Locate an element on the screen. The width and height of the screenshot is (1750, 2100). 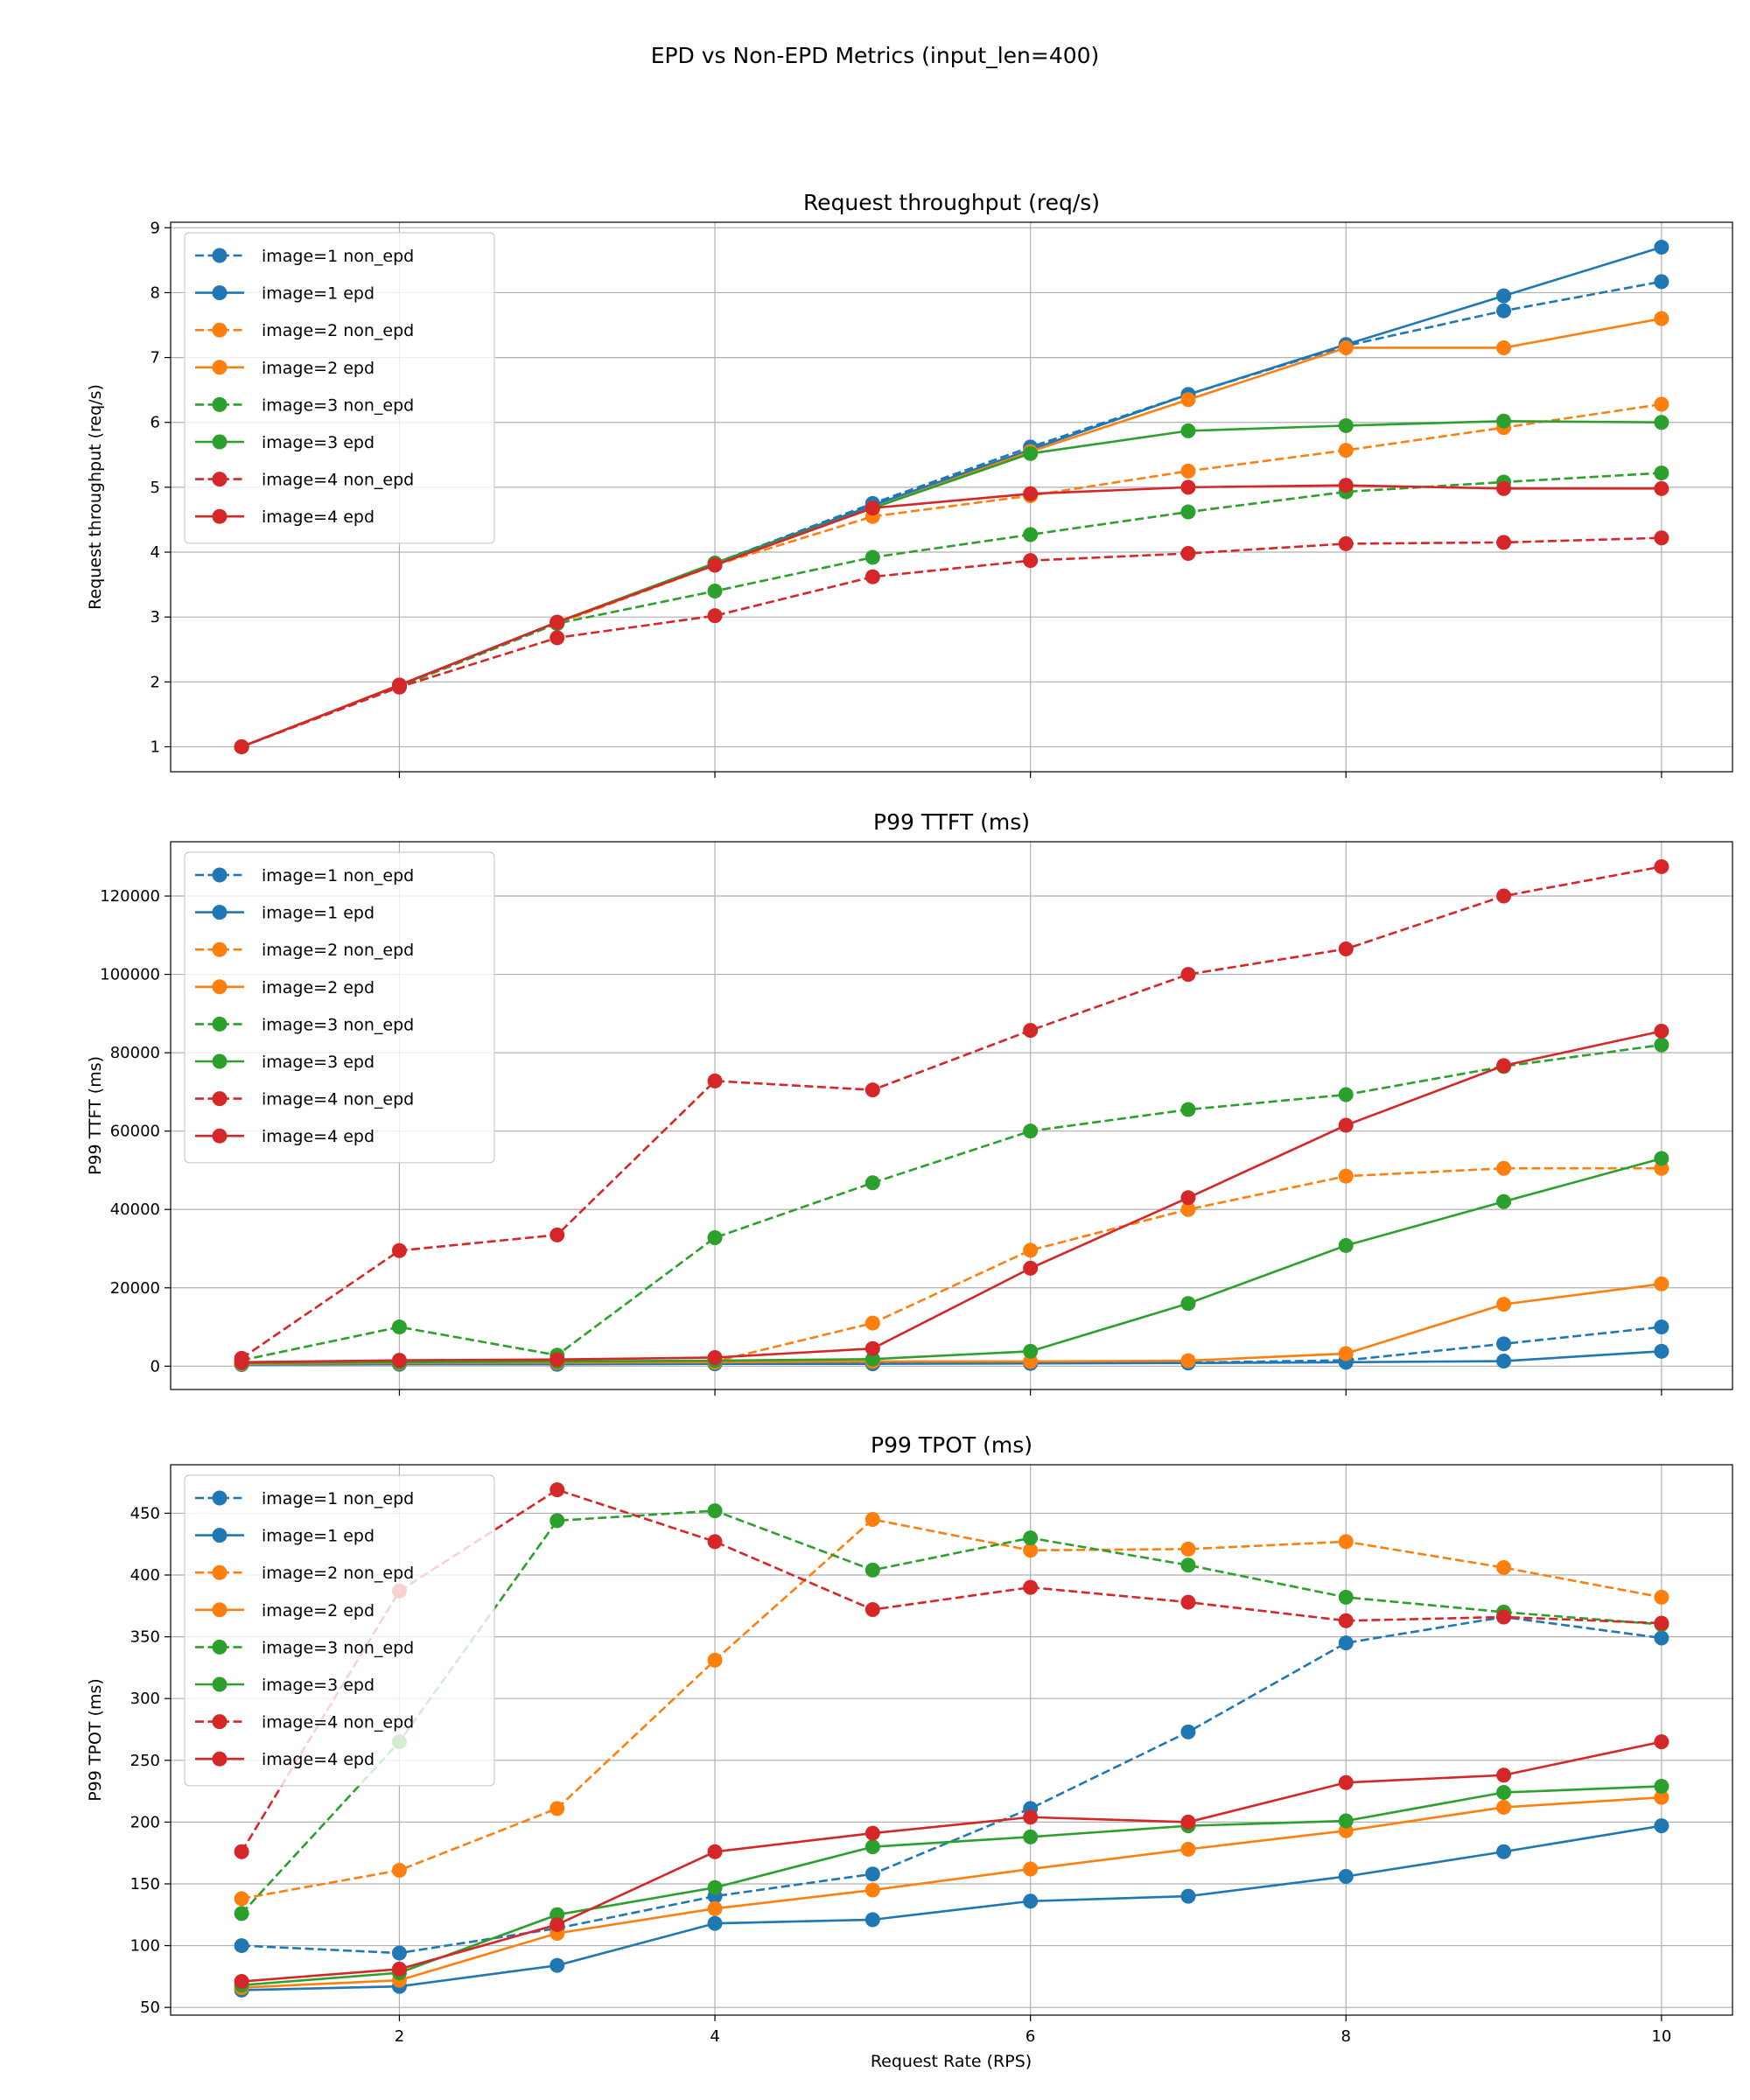
x-axis-label: Request Rate (RPS) is located at coordinates (951, 2061).